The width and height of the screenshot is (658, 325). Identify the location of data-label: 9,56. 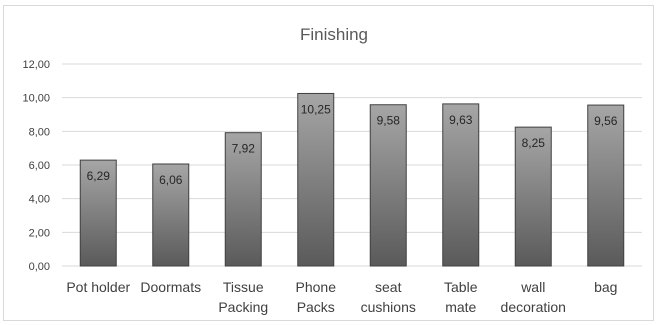
(606, 121).